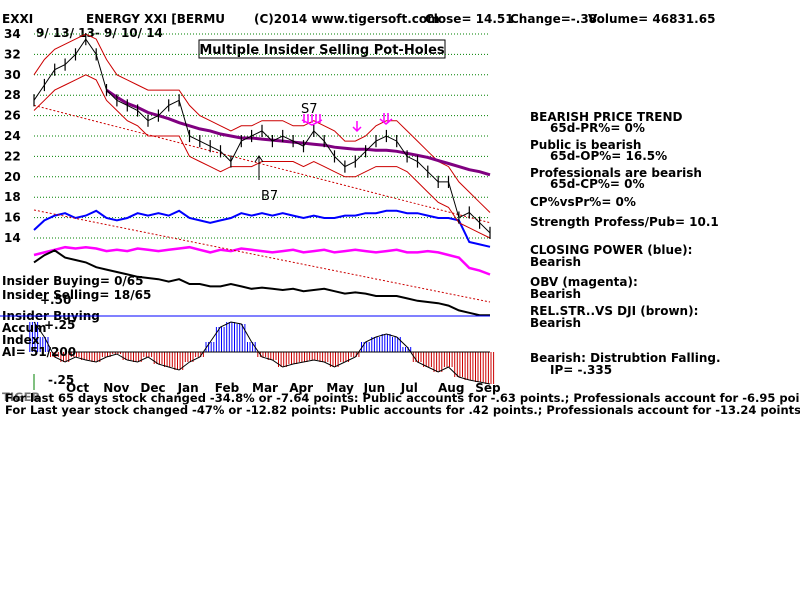 This screenshot has width=800, height=600. What do you see at coordinates (616, 173) in the screenshot?
I see `professionals-title: Professionals are bearish` at bounding box center [616, 173].